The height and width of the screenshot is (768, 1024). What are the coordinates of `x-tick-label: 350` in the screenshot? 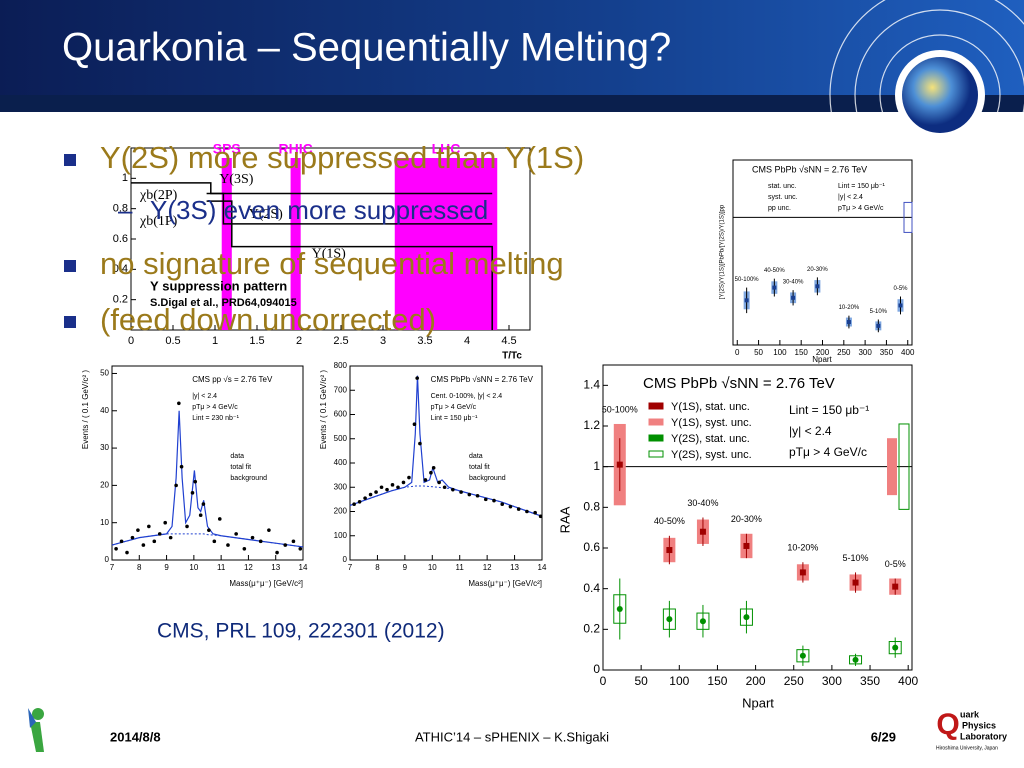 It's located at (887, 352).